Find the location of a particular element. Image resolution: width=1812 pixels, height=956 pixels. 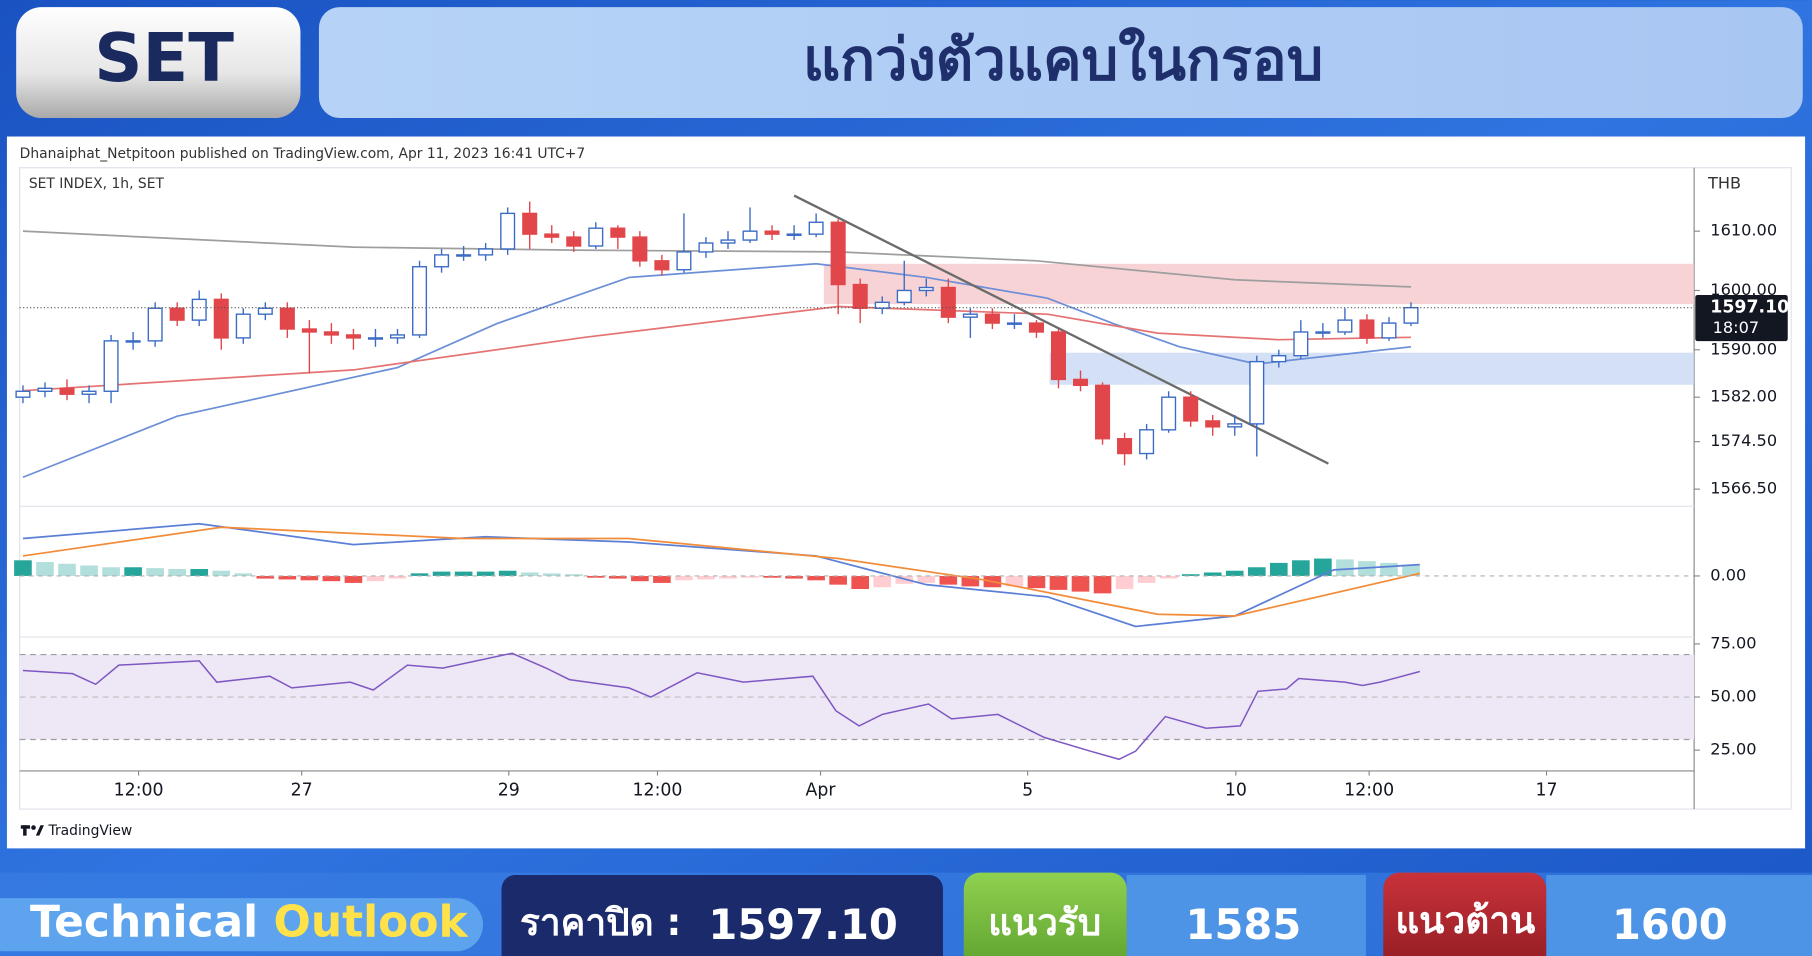

y-tick-label: 75.00 is located at coordinates (1733, 642).